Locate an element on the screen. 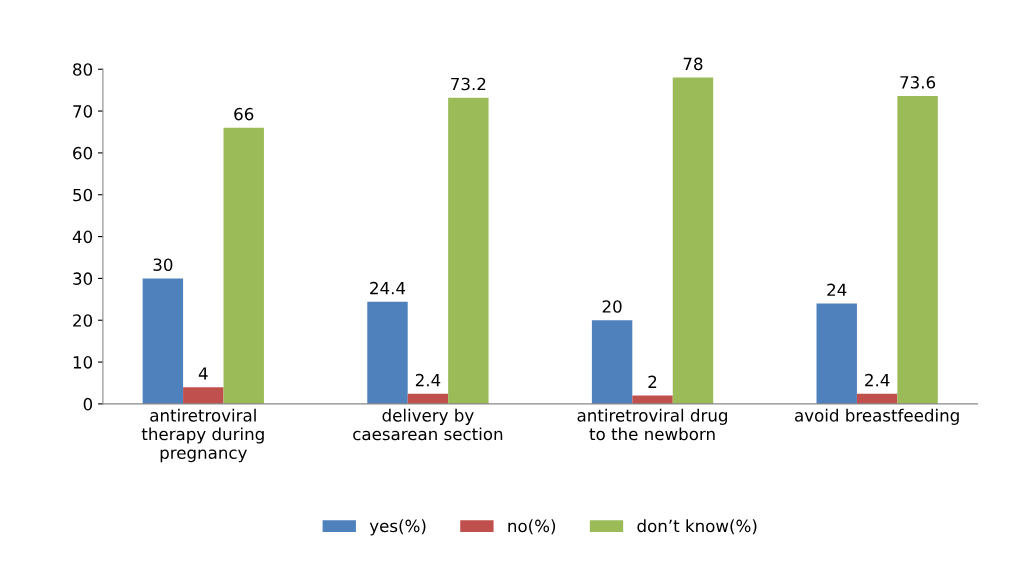 Image resolution: width=1029 pixels, height=577 pixels. data-label: 66 is located at coordinates (244, 114).